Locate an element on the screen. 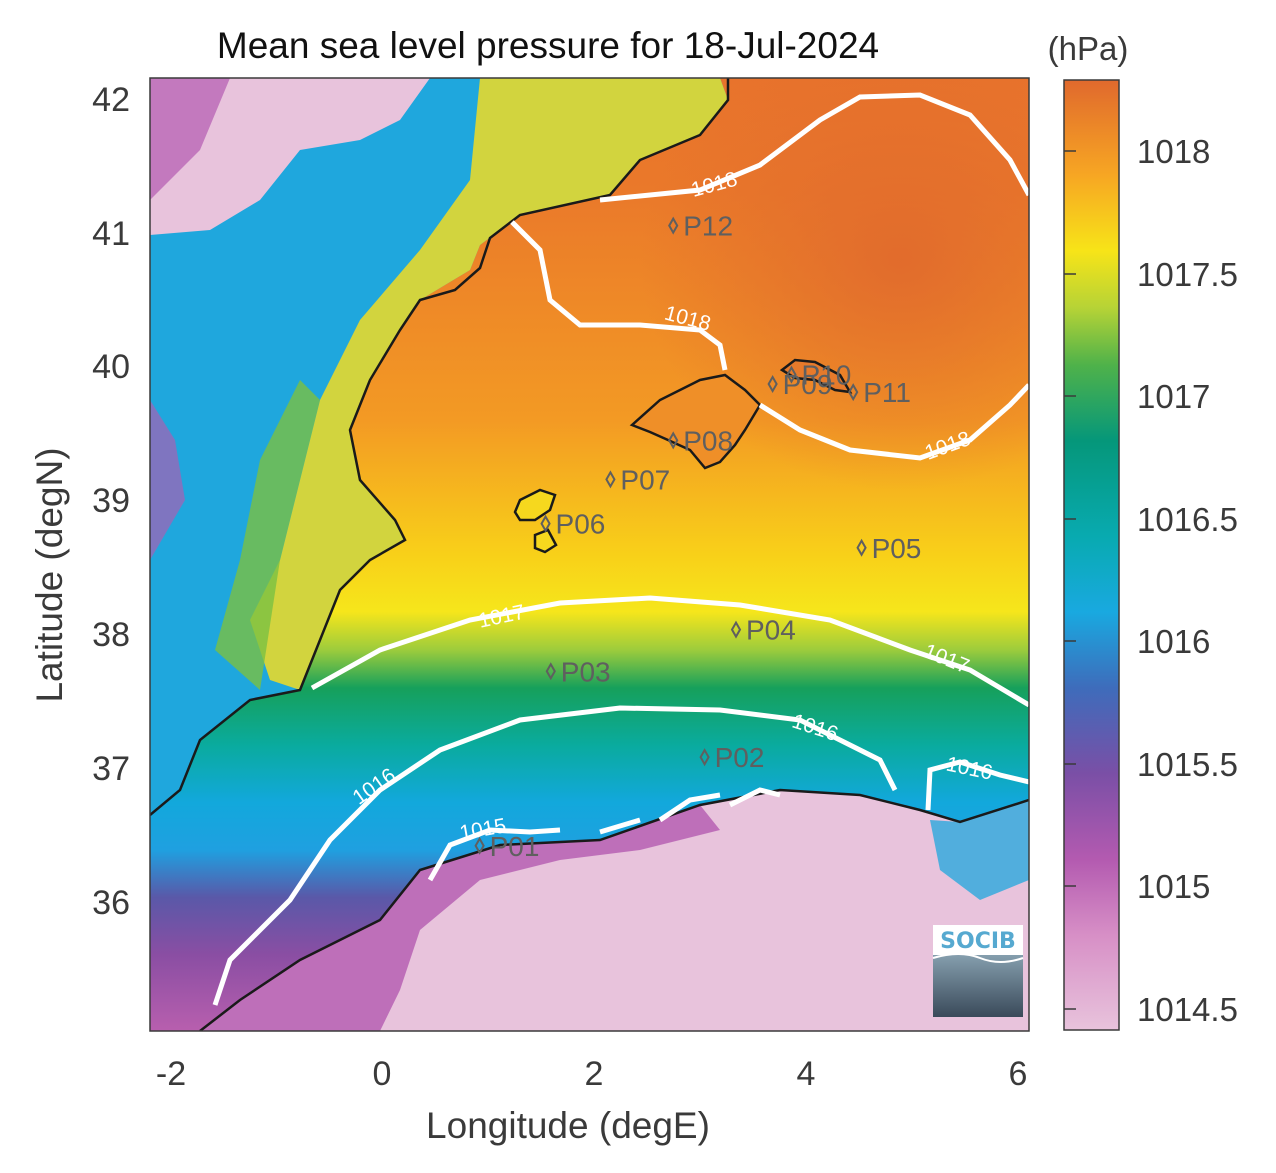 The width and height of the screenshot is (1276, 1173). colorbar-tick-label: 1017 is located at coordinates (1173, 396).